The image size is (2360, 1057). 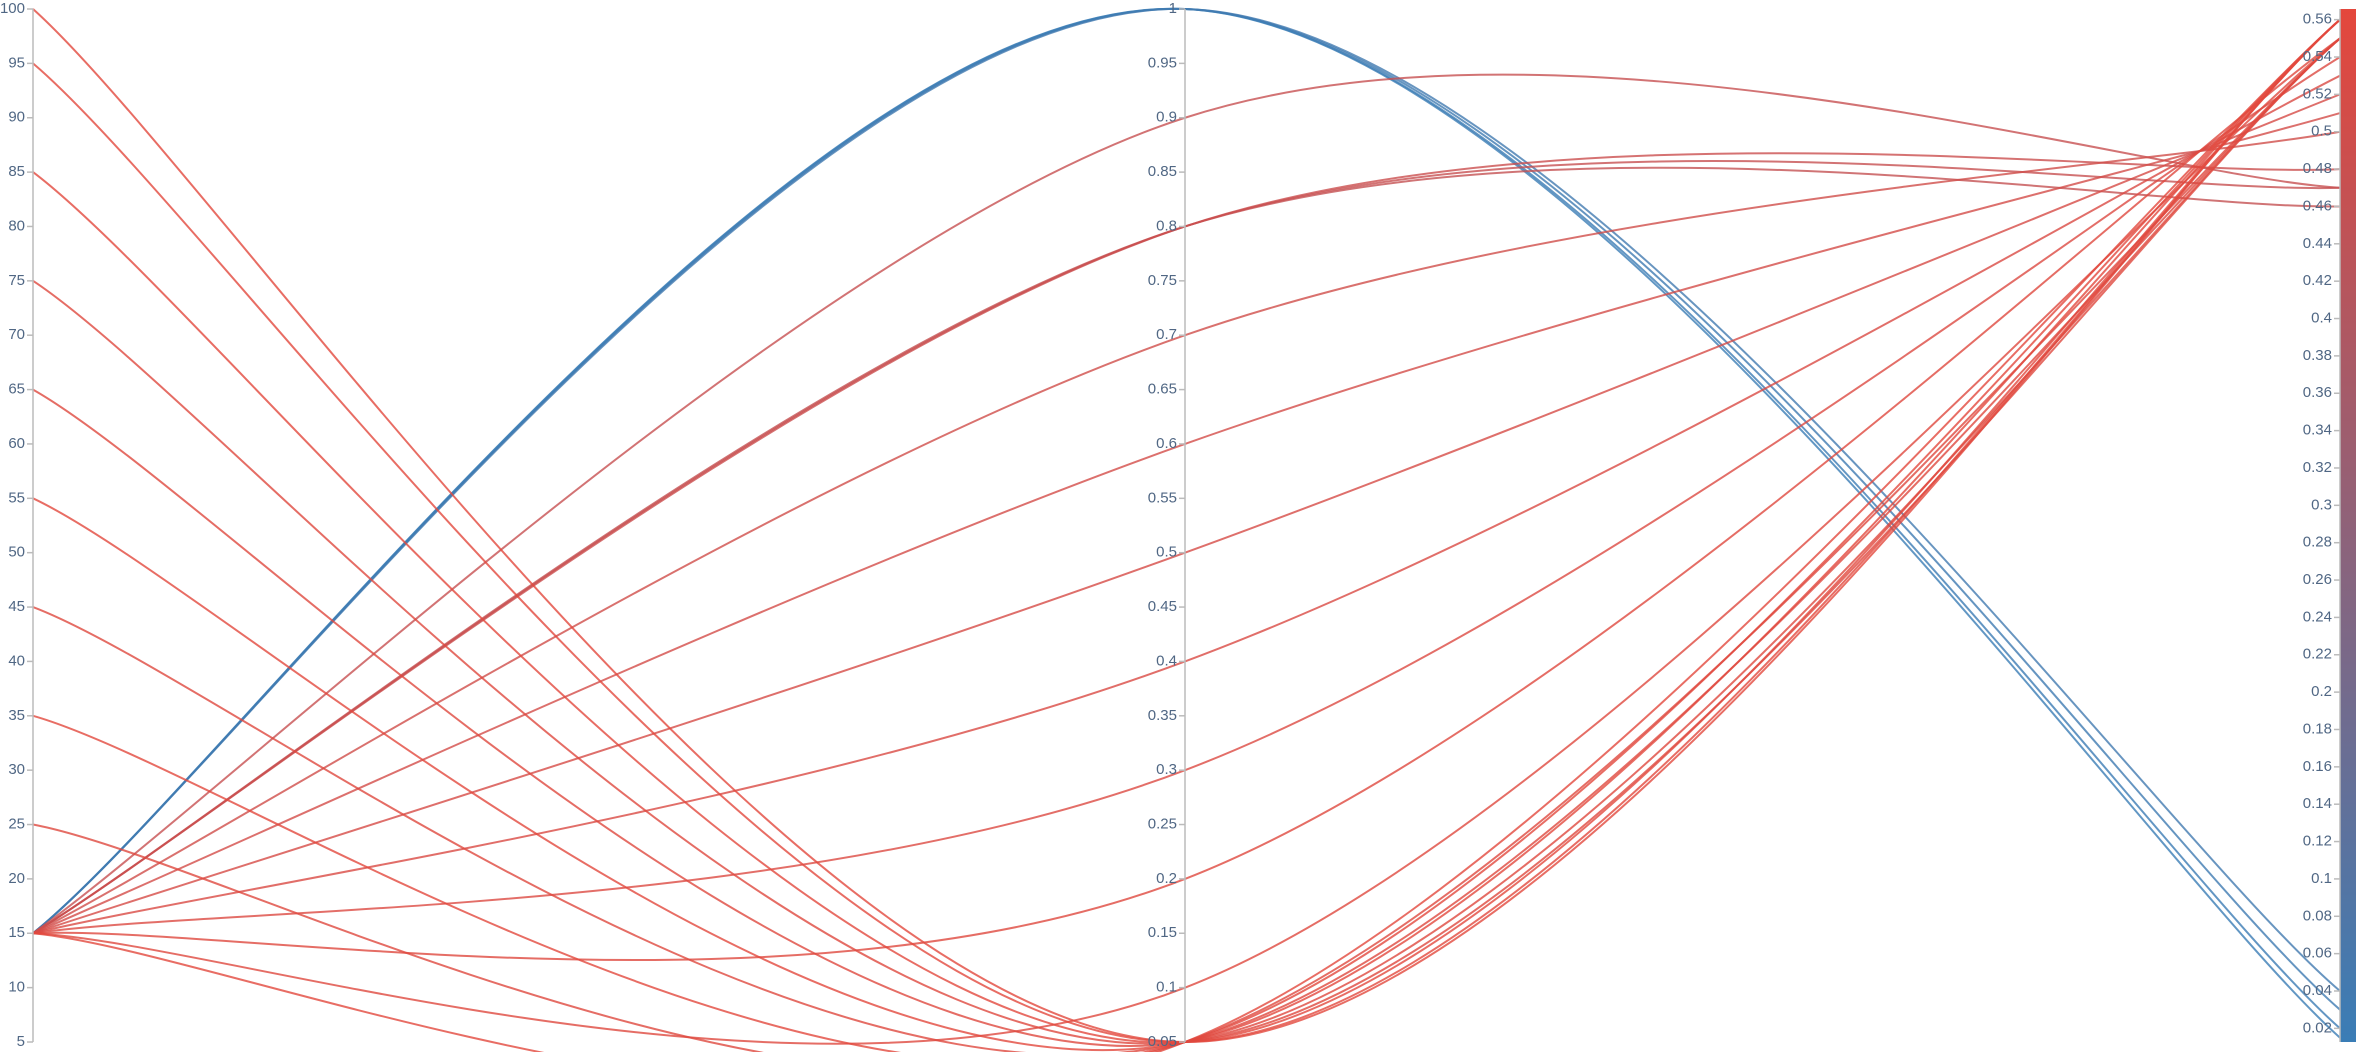 I want to click on tick-label: 0.9, so click(x=1166, y=117).